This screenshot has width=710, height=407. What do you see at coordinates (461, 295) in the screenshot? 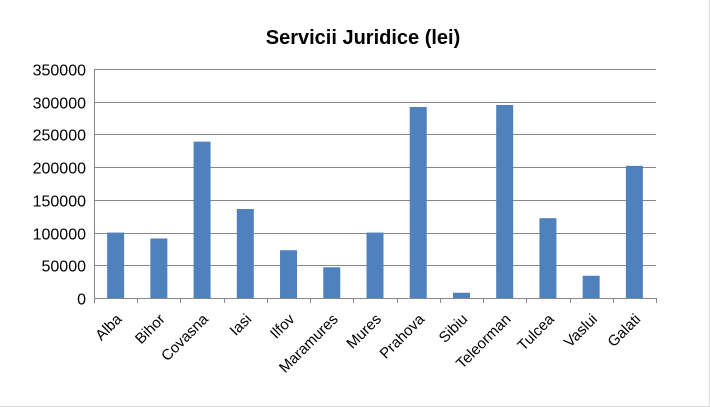
I see `bar-sibiu` at bounding box center [461, 295].